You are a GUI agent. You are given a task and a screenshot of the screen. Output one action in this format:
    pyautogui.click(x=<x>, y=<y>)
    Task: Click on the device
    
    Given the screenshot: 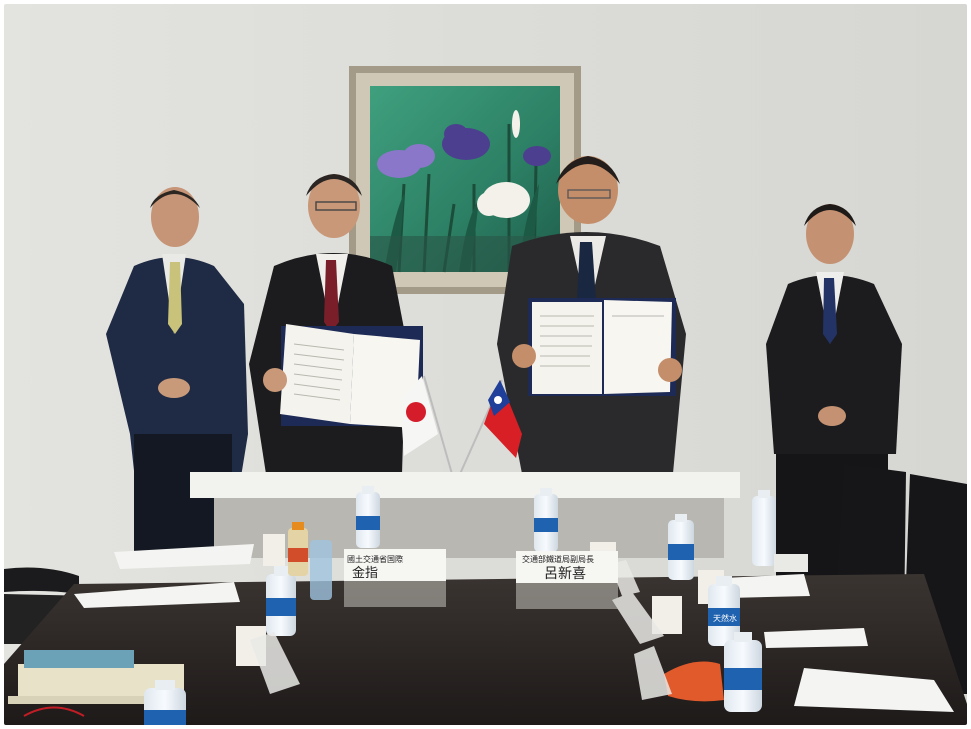 What is the action you would take?
    pyautogui.click(x=791, y=563)
    